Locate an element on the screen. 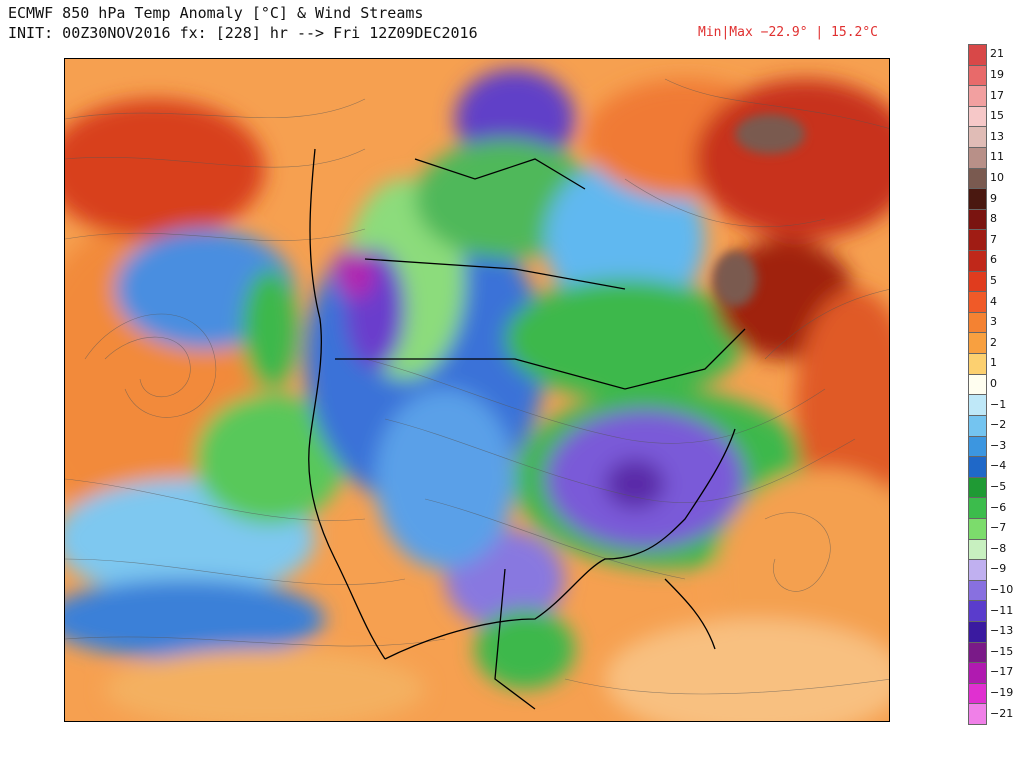  legend-label: −17 is located at coordinates (1002, 672).